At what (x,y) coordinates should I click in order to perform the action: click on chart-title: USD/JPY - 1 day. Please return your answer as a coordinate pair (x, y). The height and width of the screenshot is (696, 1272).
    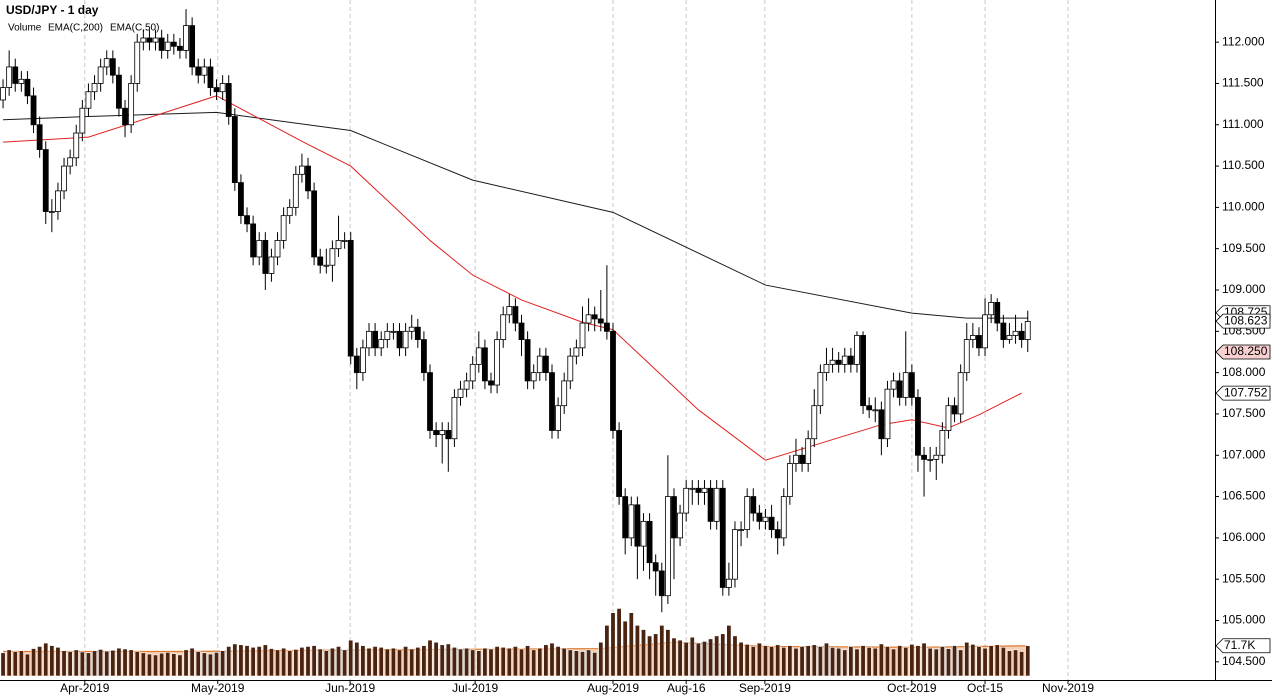
    Looking at the image, I should click on (52, 10).